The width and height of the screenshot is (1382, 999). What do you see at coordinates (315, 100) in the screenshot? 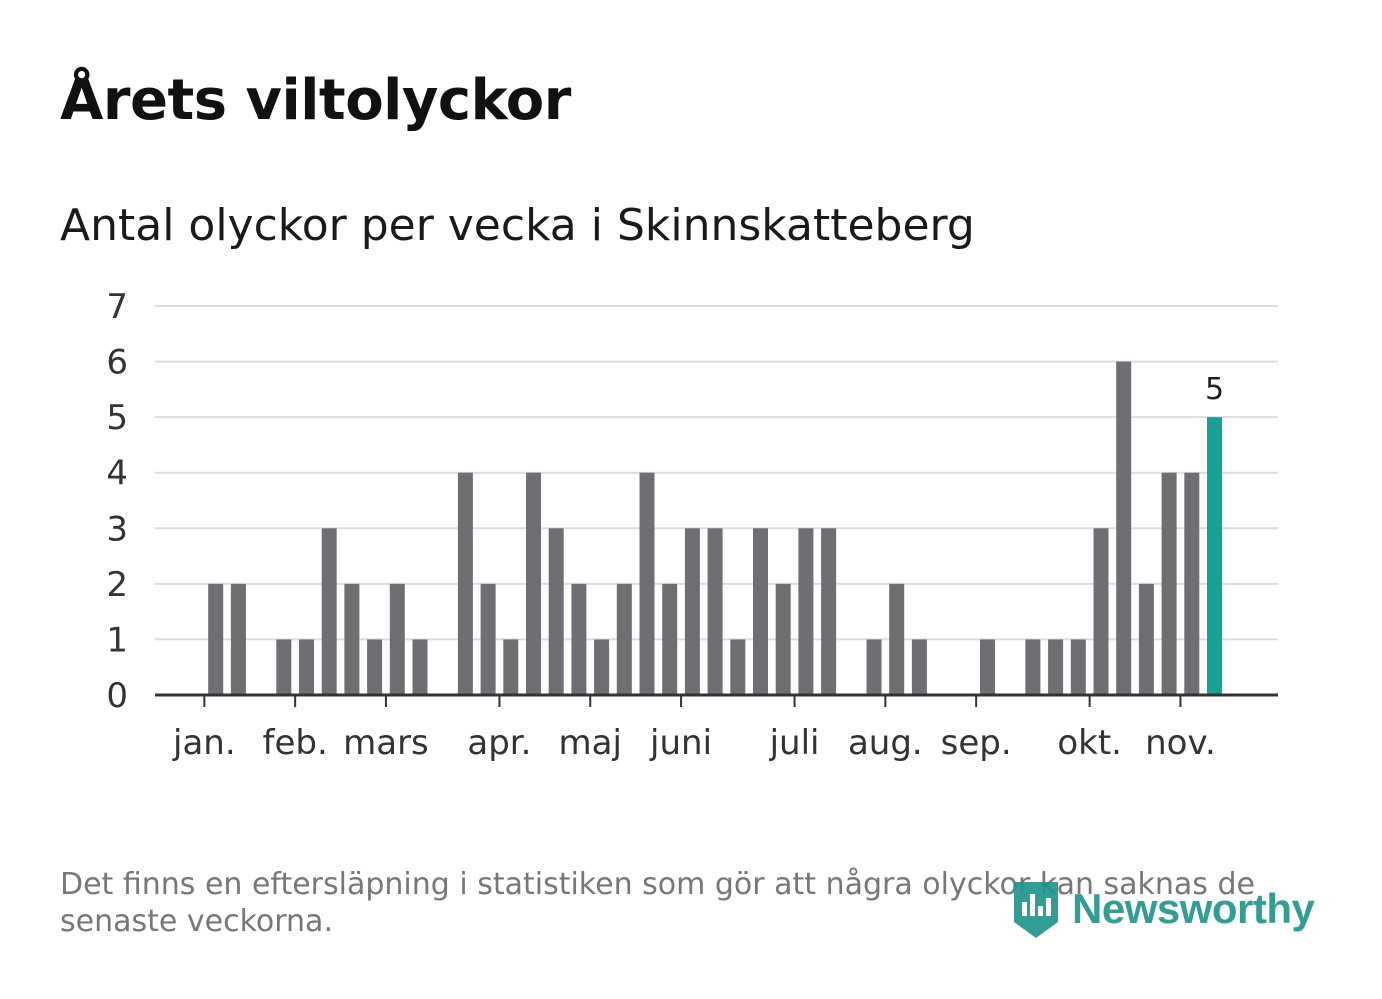
I see `chart-title: Årets viltolyckor` at bounding box center [315, 100].